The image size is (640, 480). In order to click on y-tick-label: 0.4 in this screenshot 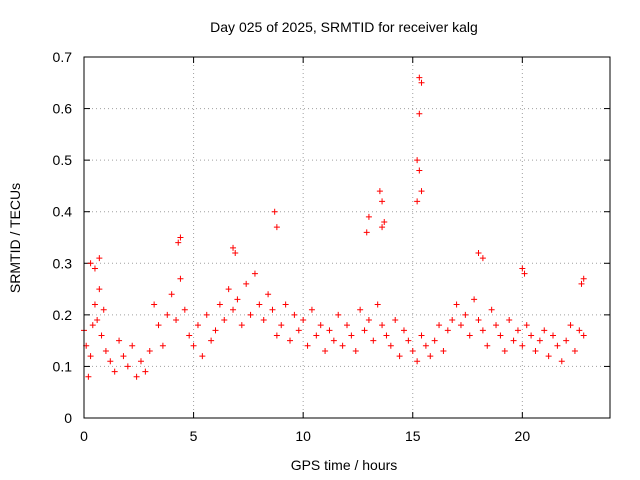, I will do `click(63, 212)`.